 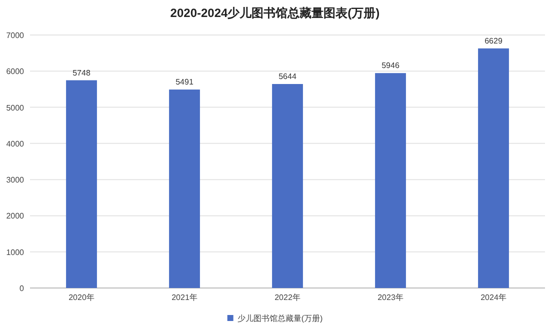 I want to click on x-tick-label: 2024年, so click(x=493, y=297).